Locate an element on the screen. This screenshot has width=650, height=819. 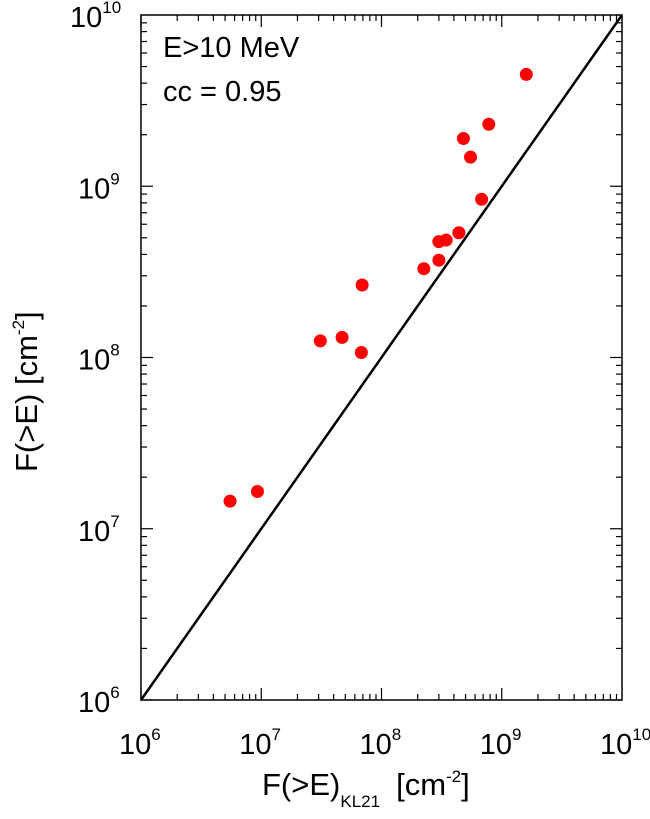
x-axis-label-unit: [cm is located at coordinates (421, 784).